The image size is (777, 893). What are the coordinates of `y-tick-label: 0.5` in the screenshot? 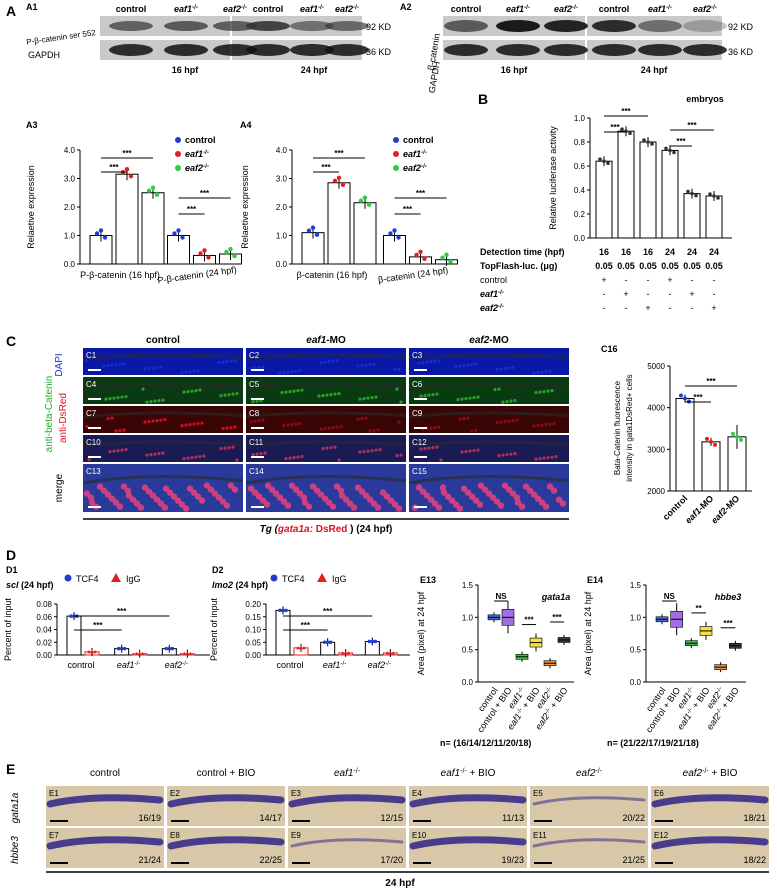 It's located at (468, 650).